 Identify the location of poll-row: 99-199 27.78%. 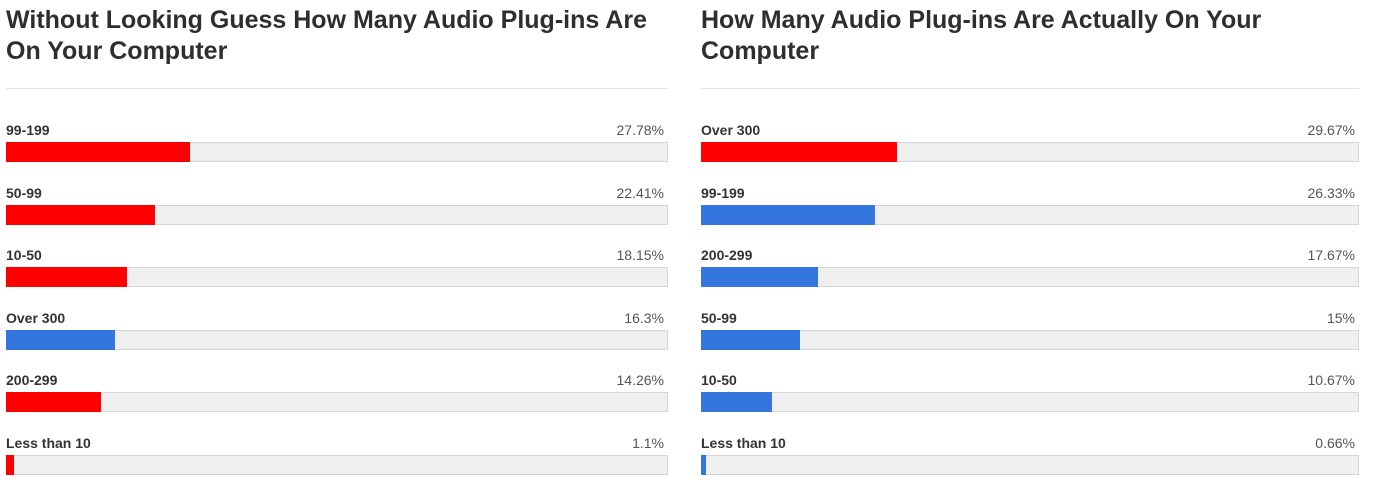
(337, 146).